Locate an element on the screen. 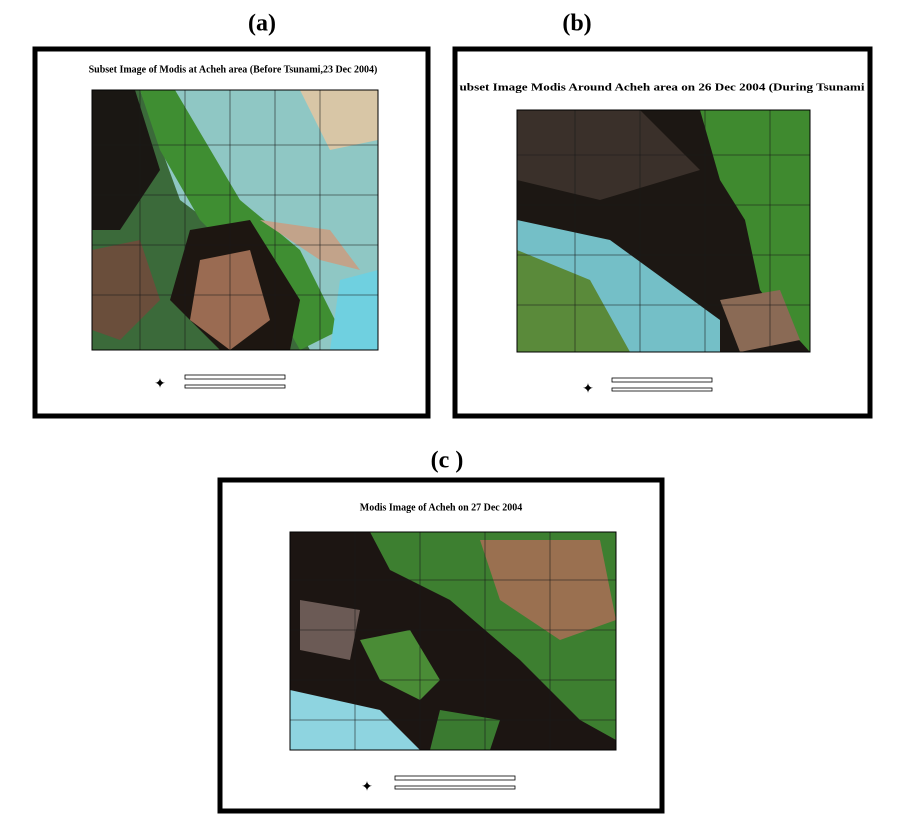 This screenshot has height=816, width=905. panel-label: (c ) is located at coordinates (447, 461).